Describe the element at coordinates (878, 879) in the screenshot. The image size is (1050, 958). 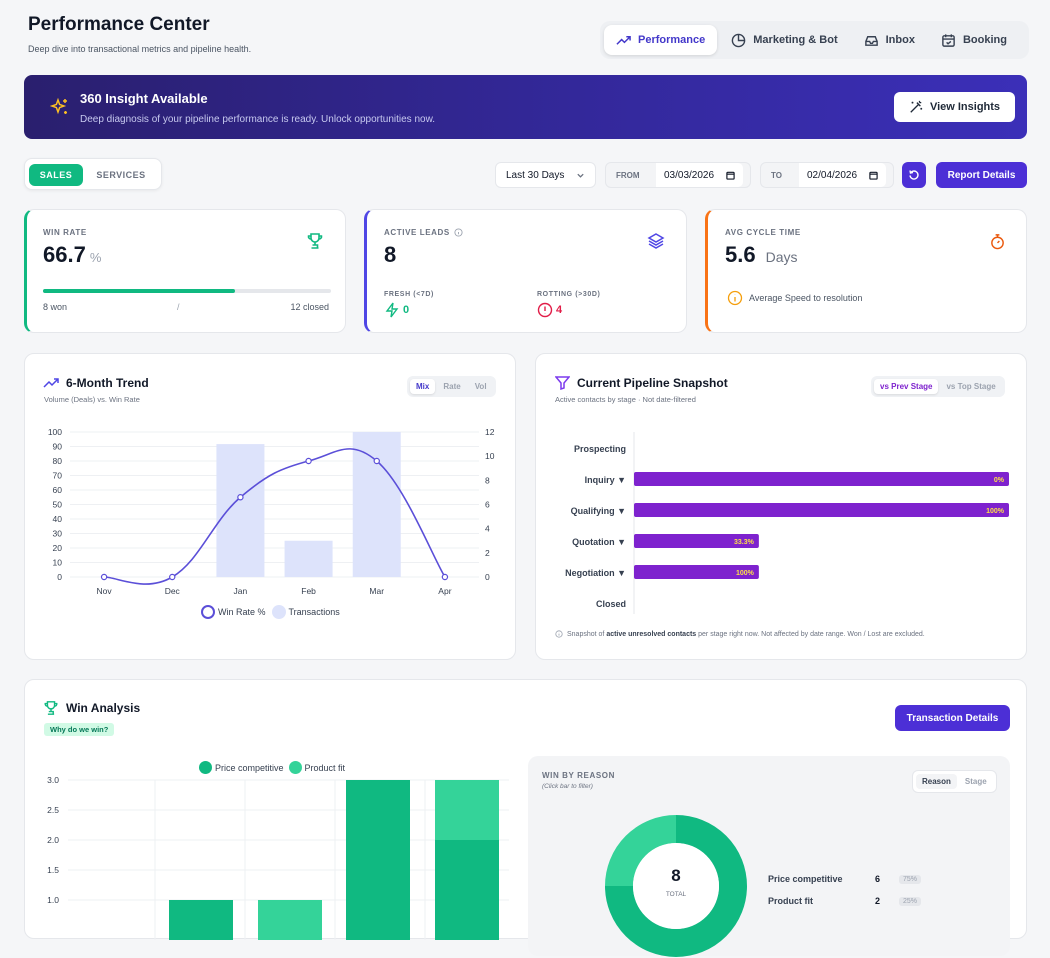
I see `reason-count: 6` at that location.